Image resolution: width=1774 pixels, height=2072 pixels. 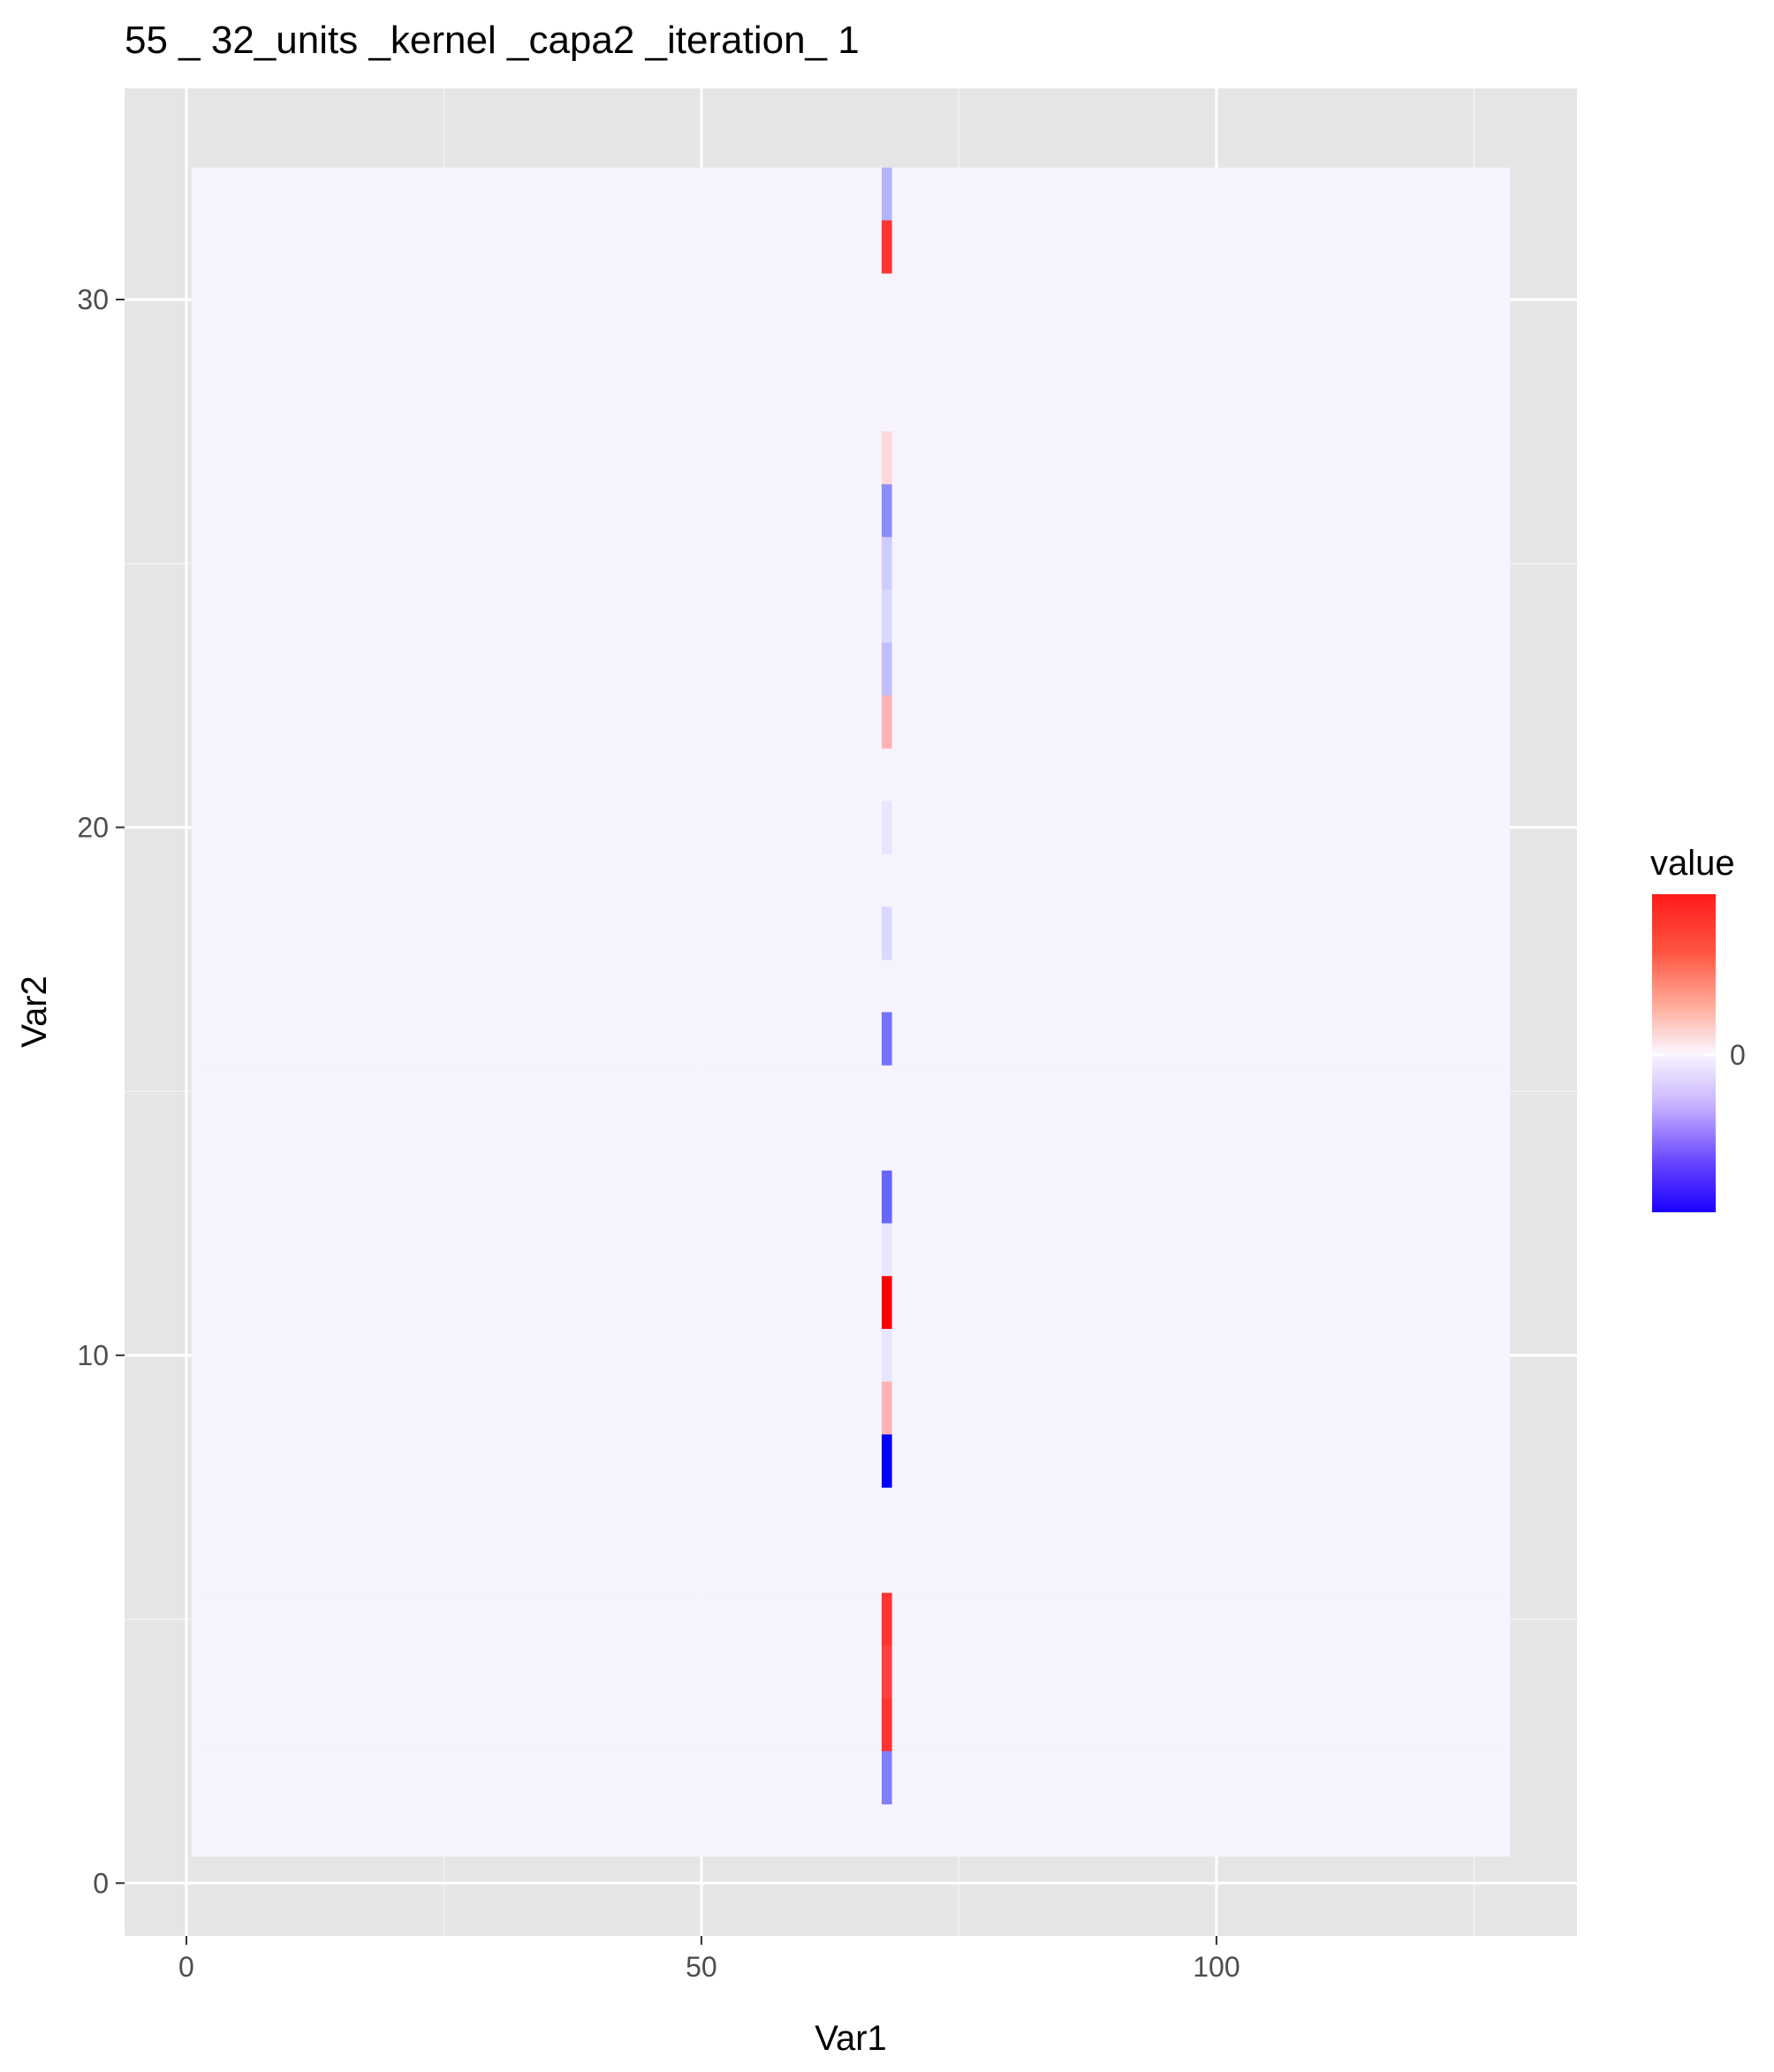 What do you see at coordinates (1217, 1967) in the screenshot?
I see `x-tick-label: 100` at bounding box center [1217, 1967].